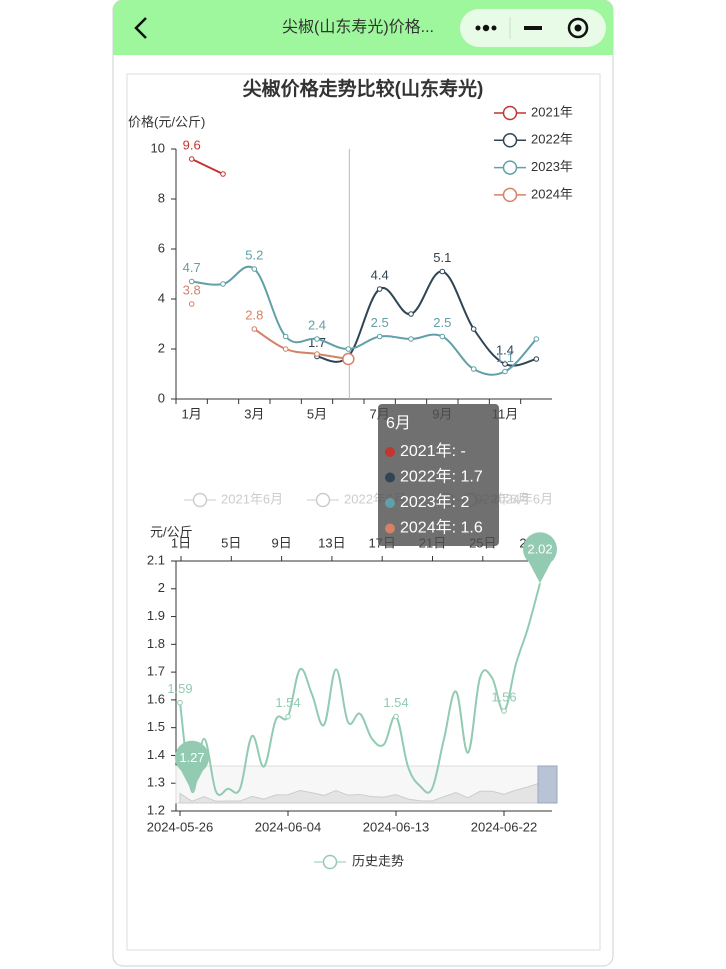 This screenshot has height=969, width=726. What do you see at coordinates (441, 528) in the screenshot?
I see `tooltip-item: 2024年: 1.6` at bounding box center [441, 528].